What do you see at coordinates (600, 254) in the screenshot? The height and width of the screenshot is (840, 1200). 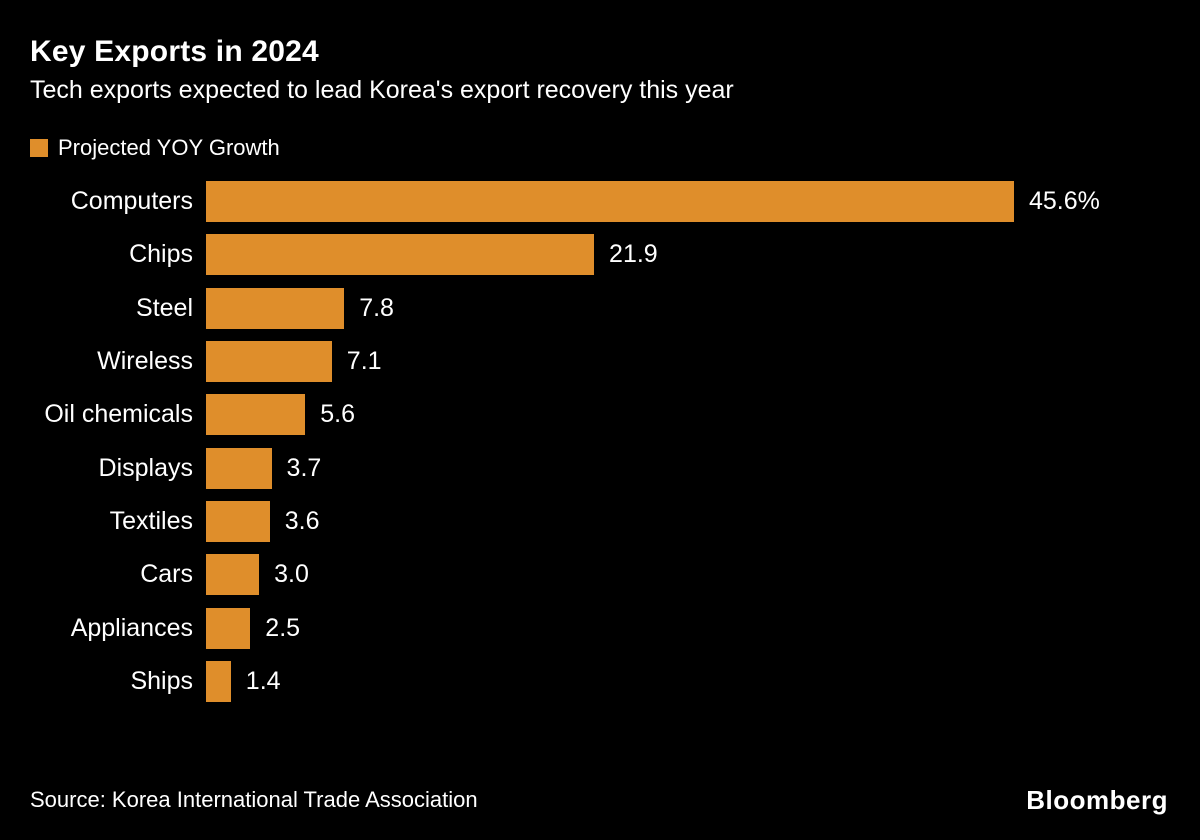 I see `bar-row: Chips 21.9` at bounding box center [600, 254].